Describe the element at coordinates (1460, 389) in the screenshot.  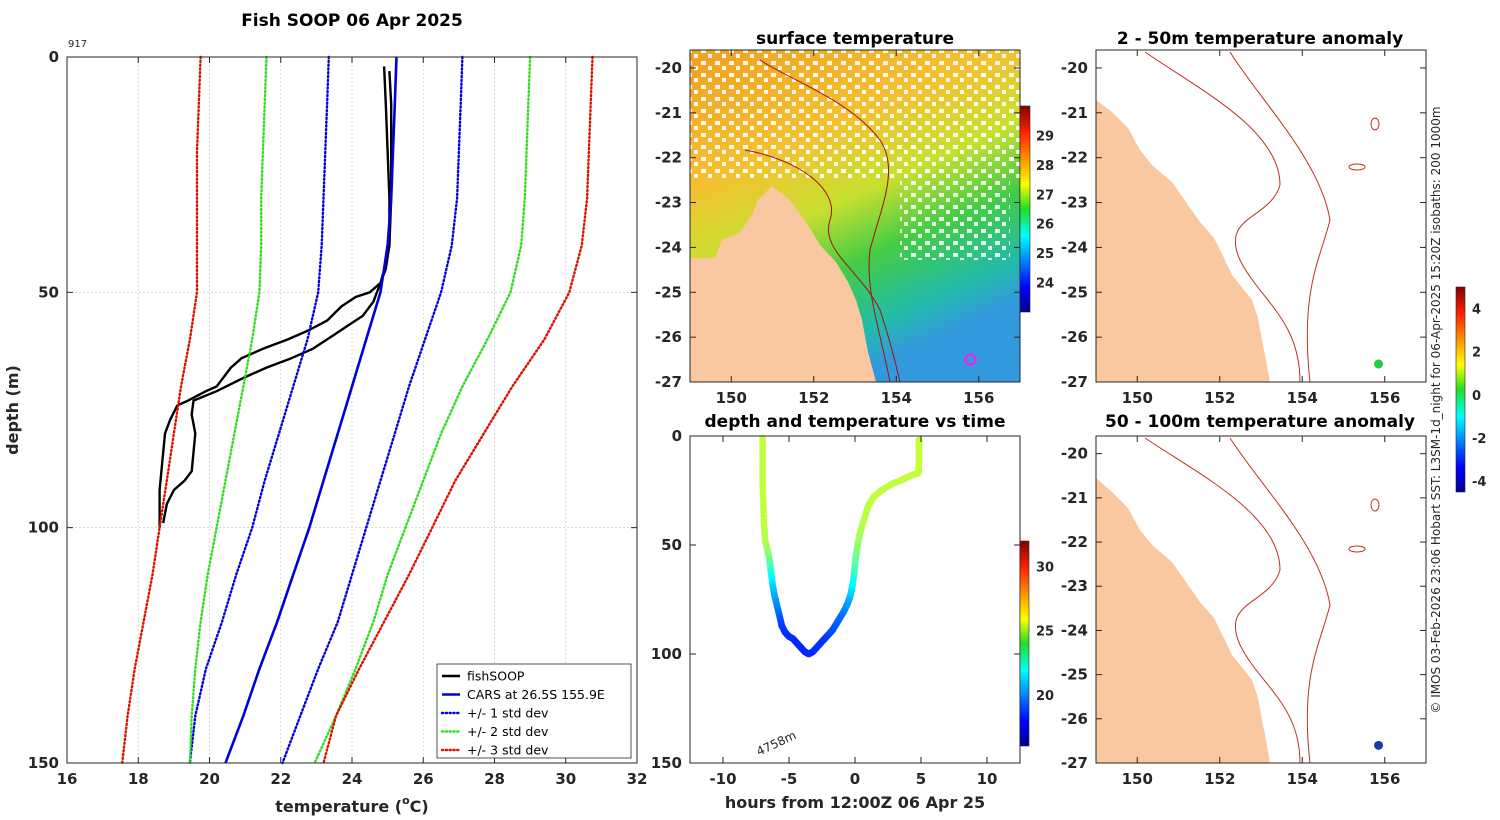
I see `anomaly-colorbar-strip` at that location.